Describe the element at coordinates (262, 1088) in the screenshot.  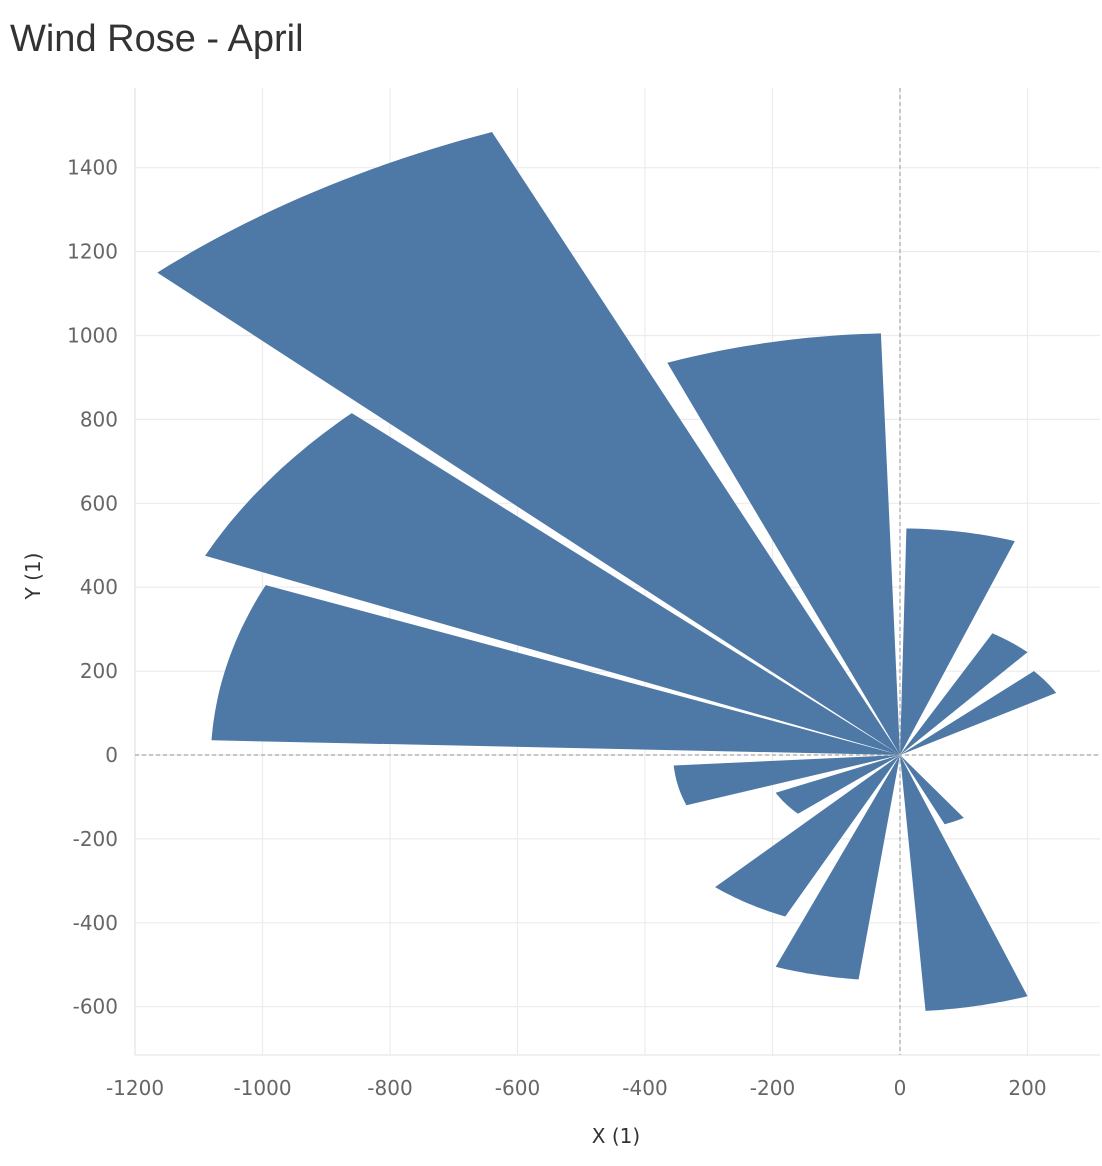
I see `x-tick-label: -1000` at that location.